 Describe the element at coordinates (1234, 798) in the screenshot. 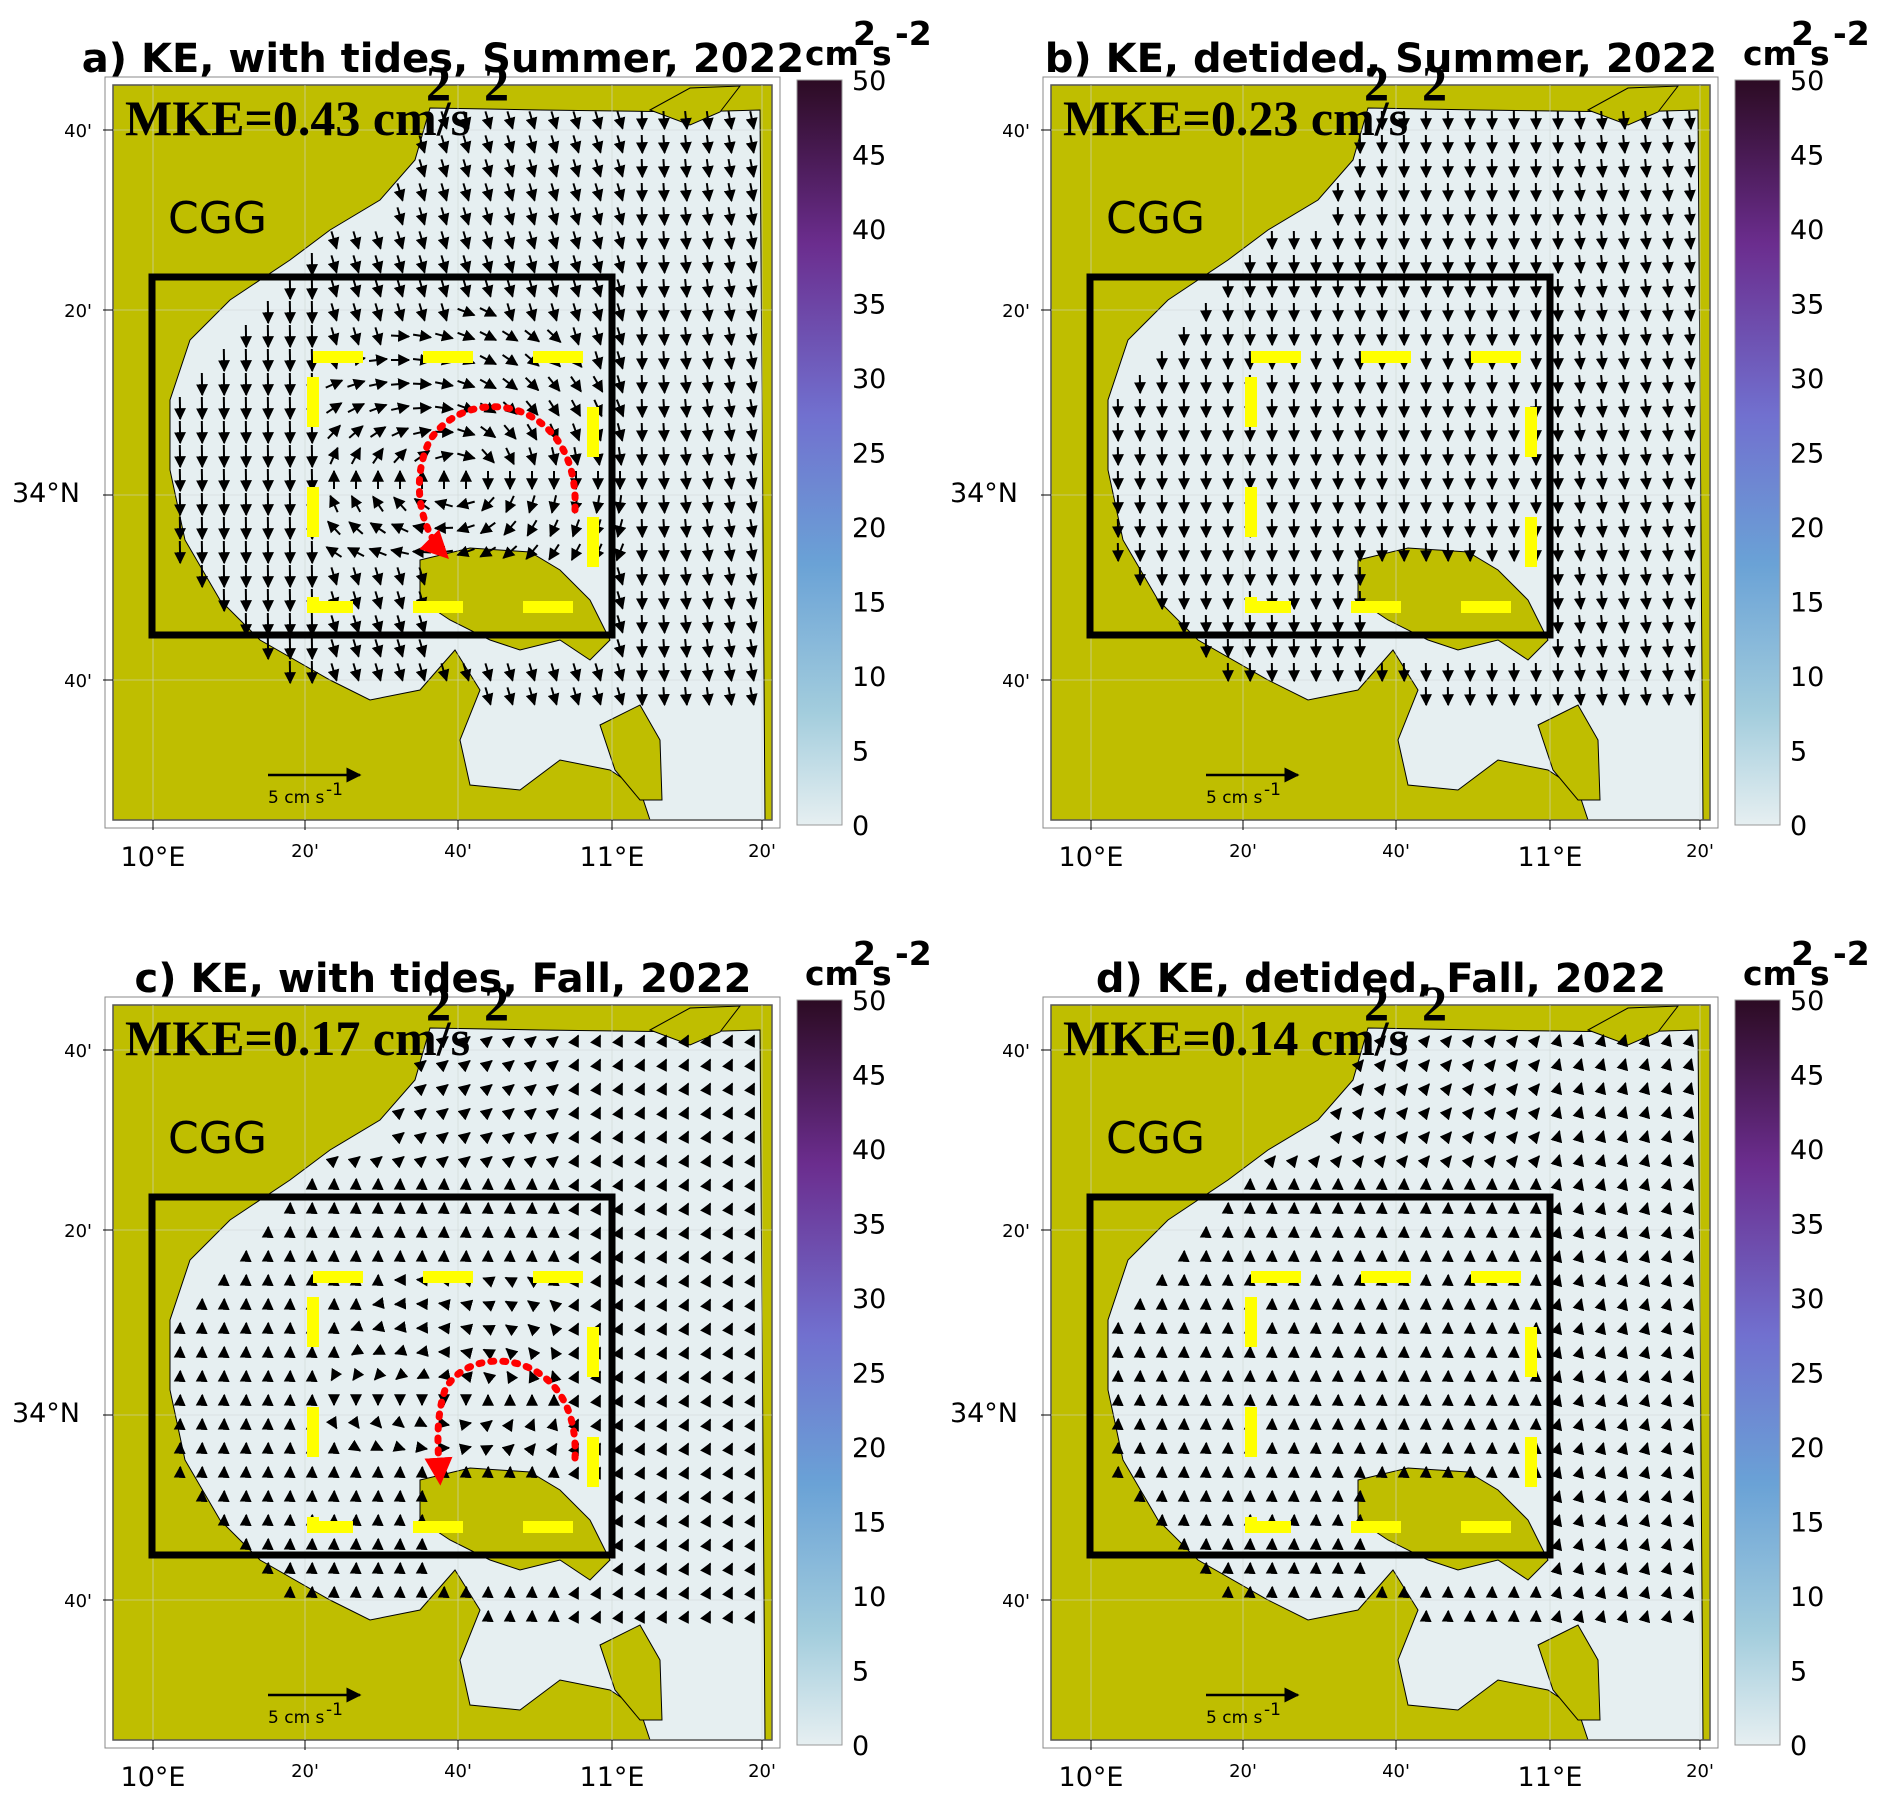

I see `scale-label: 5 cm s` at that location.